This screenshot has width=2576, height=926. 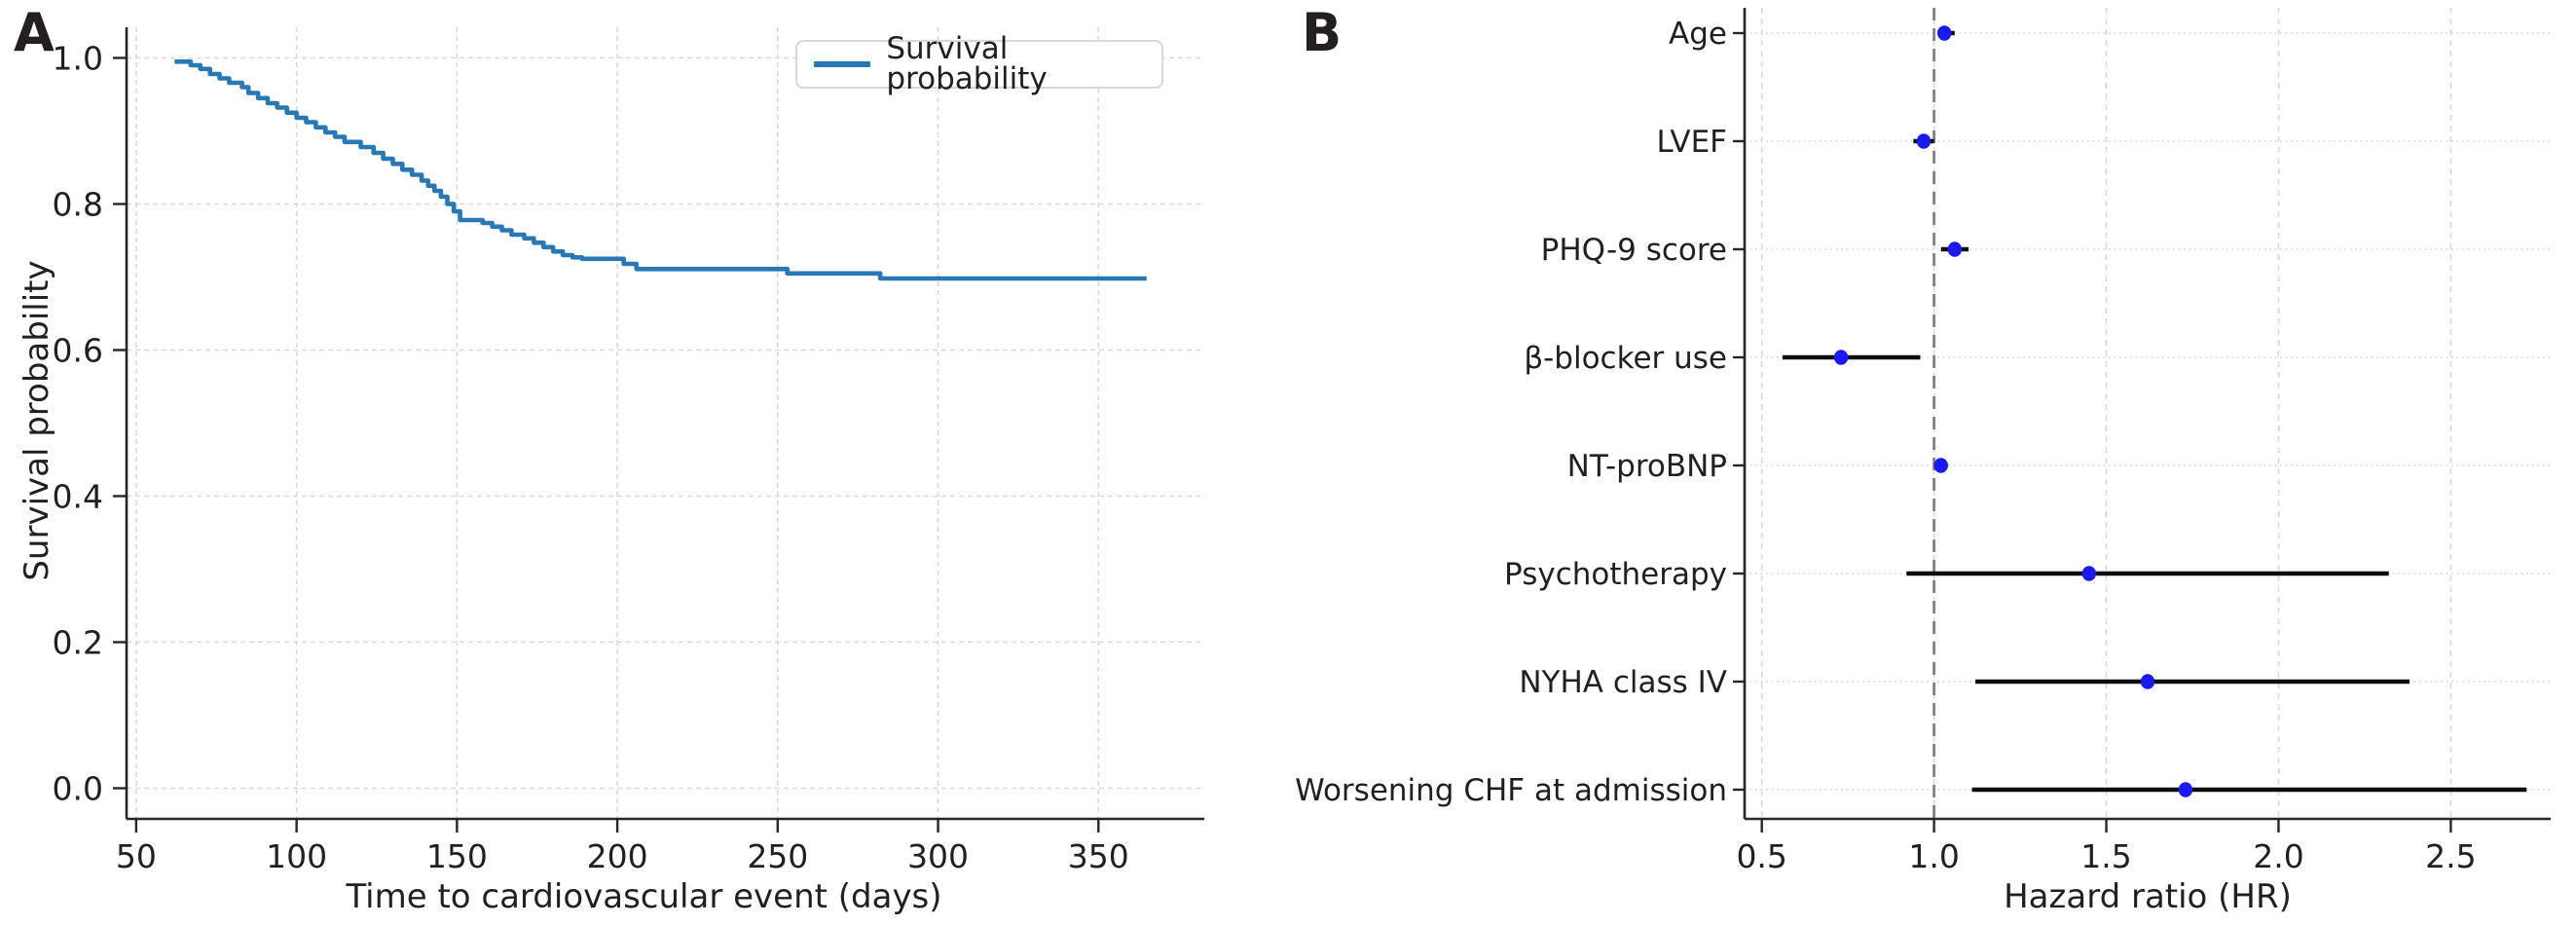 What do you see at coordinates (1511, 790) in the screenshot?
I see `forest-row-label: Worsening CHF at admission` at bounding box center [1511, 790].